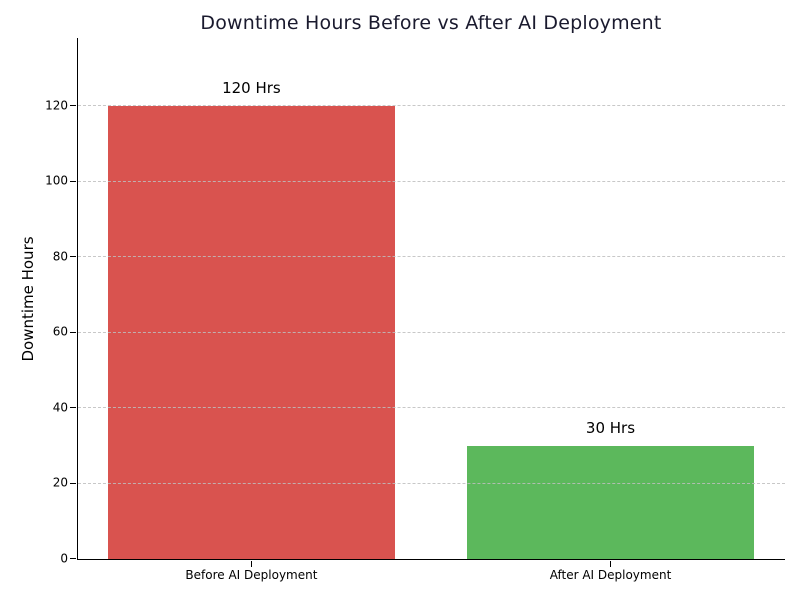 This screenshot has width=800, height=600. What do you see at coordinates (56, 105) in the screenshot?
I see `y-tick-label: 120` at bounding box center [56, 105].